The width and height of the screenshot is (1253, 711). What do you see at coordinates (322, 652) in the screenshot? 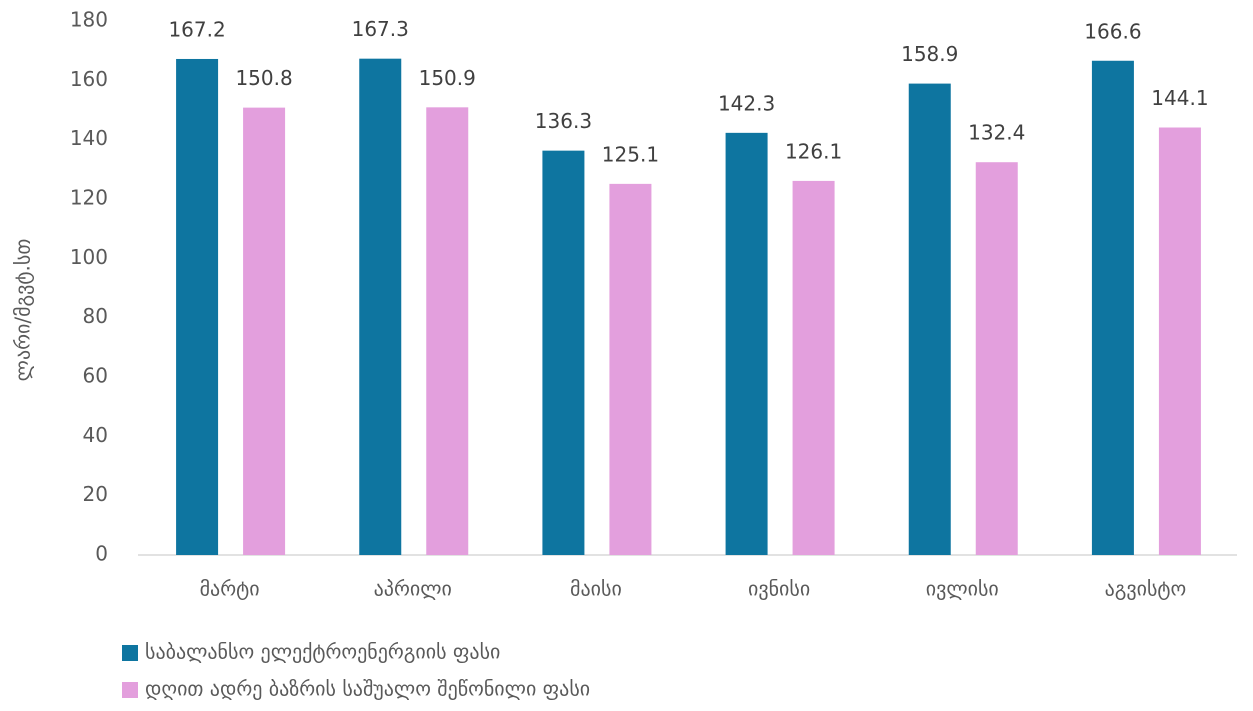
I see `legend-label: საბალანსო ელექტროენერგიის ფასი` at bounding box center [322, 652].